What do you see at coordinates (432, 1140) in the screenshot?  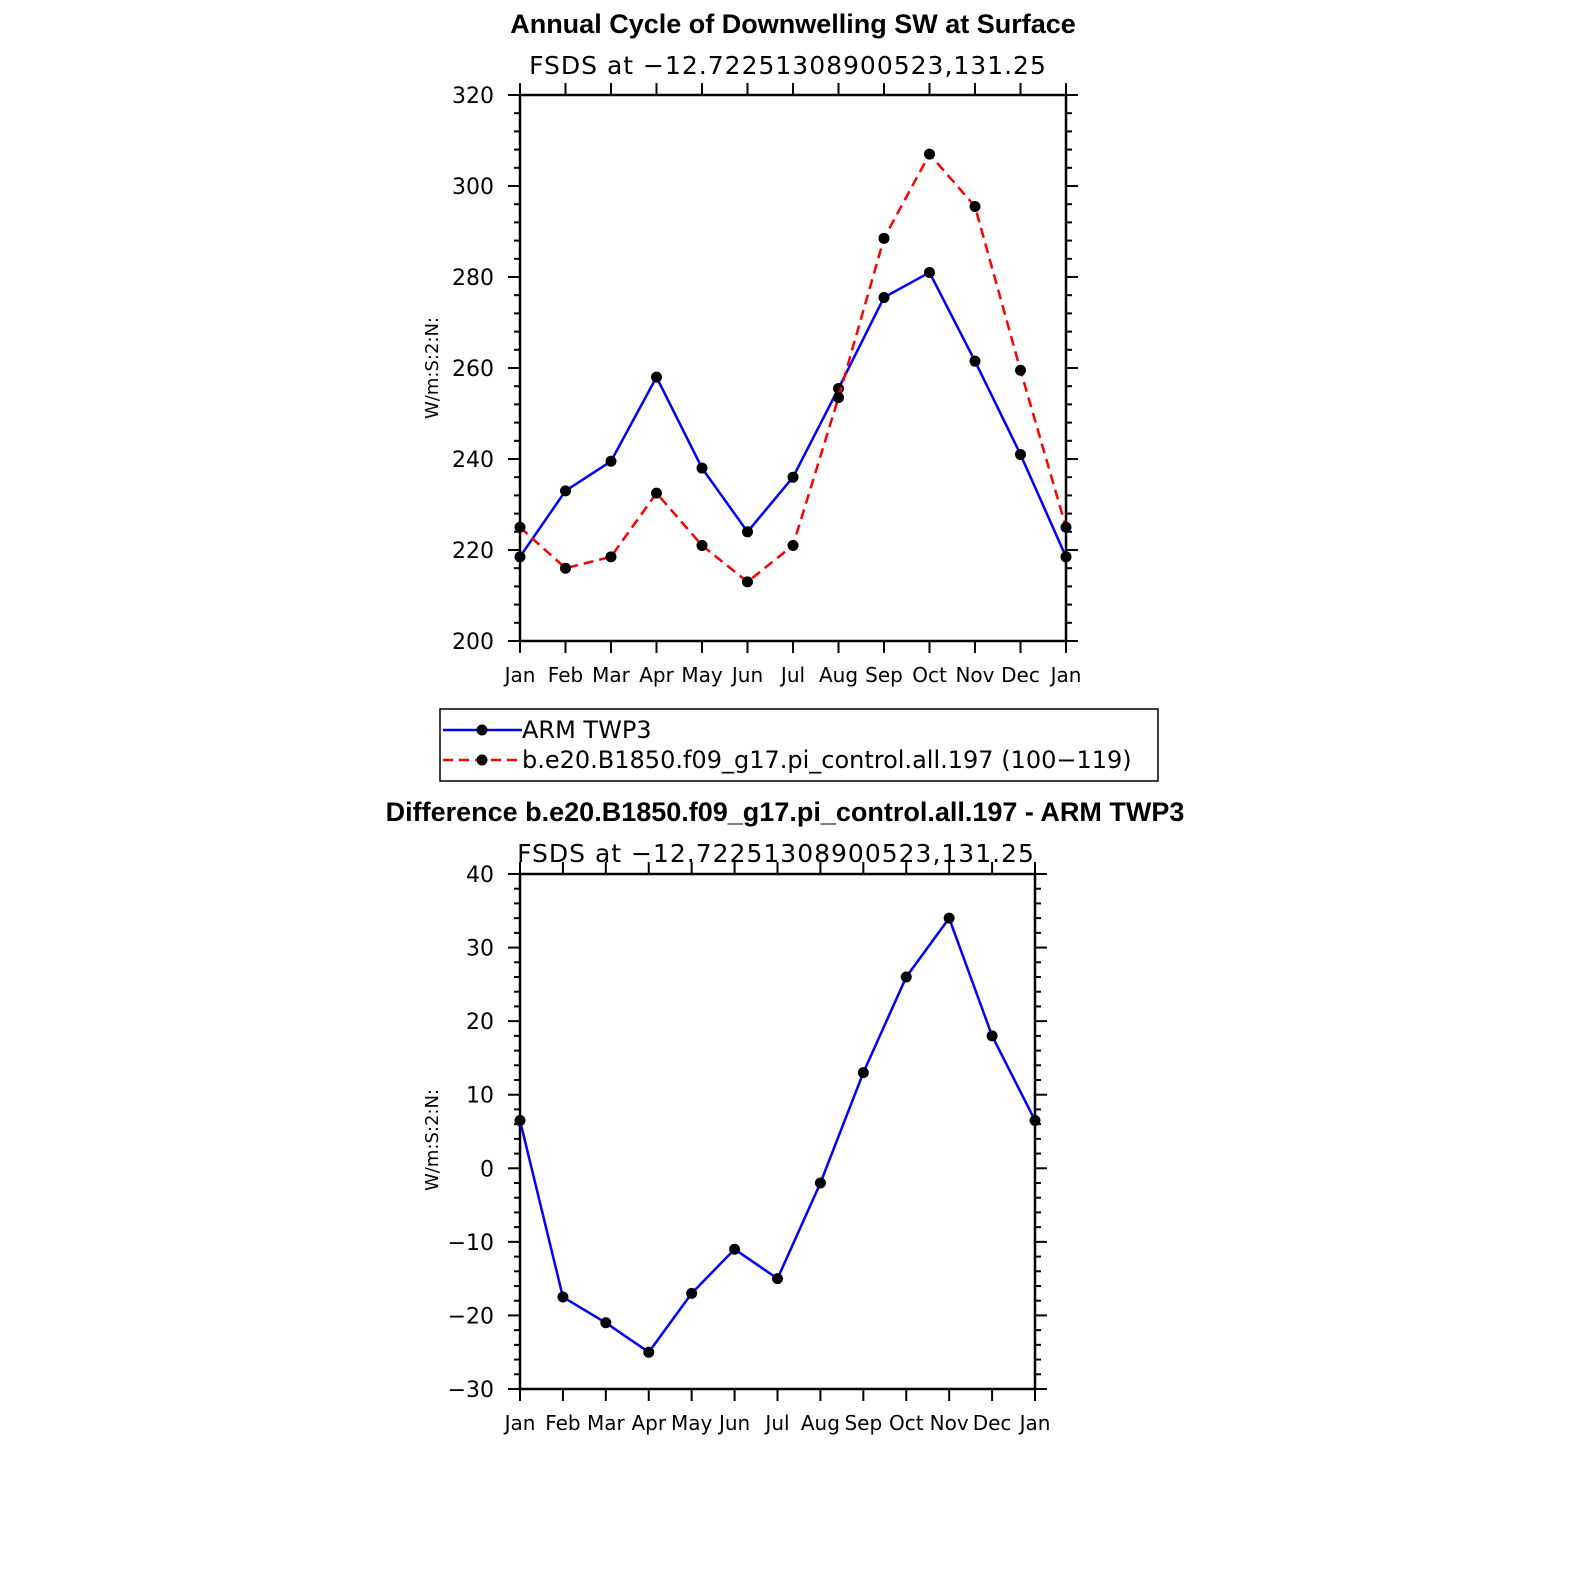 I see `chart2-ylabel: W/m:S:2:N:` at bounding box center [432, 1140].